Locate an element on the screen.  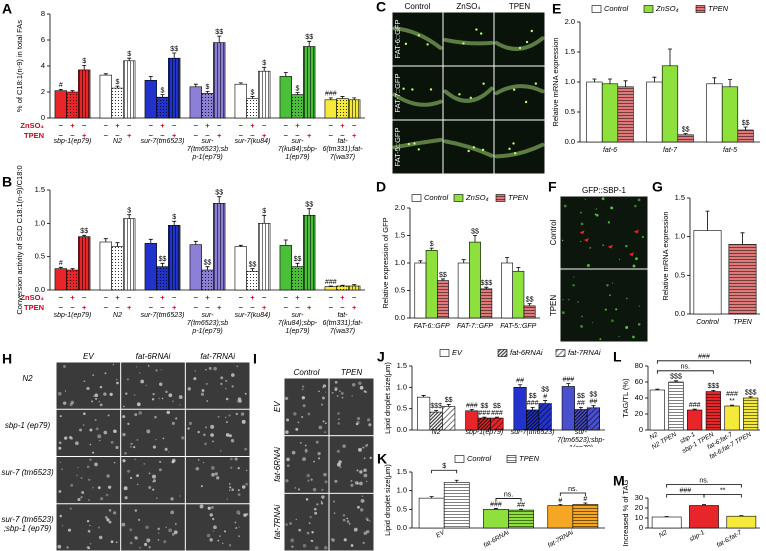
x-tick-label-box: sur-7(ku84);sbp-1(ep79) is located at coordinates (297, 323).